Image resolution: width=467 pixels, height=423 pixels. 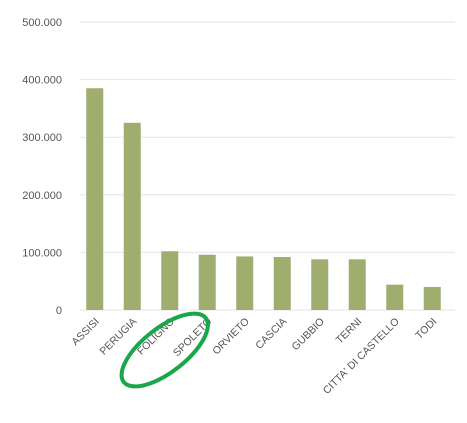 I want to click on x-category-label: ORVIETO, so click(x=231, y=337).